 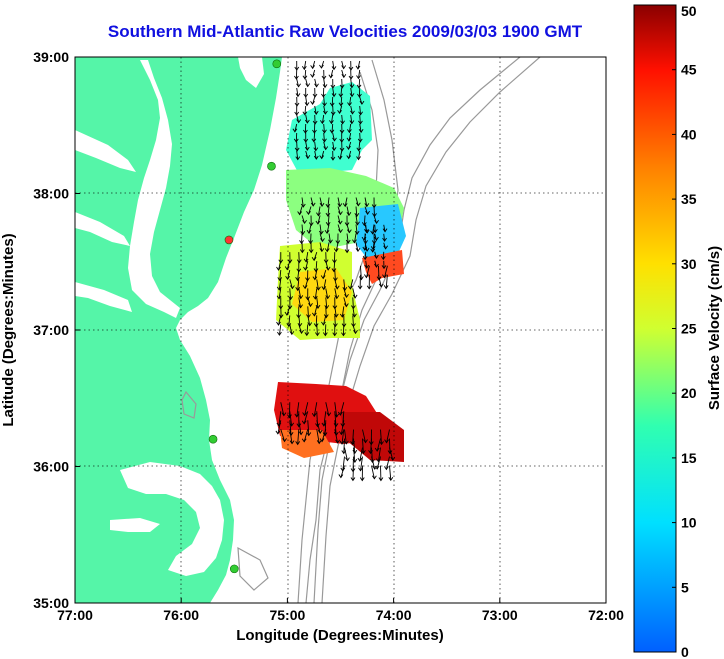 What do you see at coordinates (51, 603) in the screenshot?
I see `y-tick-label: 35:00` at bounding box center [51, 603].